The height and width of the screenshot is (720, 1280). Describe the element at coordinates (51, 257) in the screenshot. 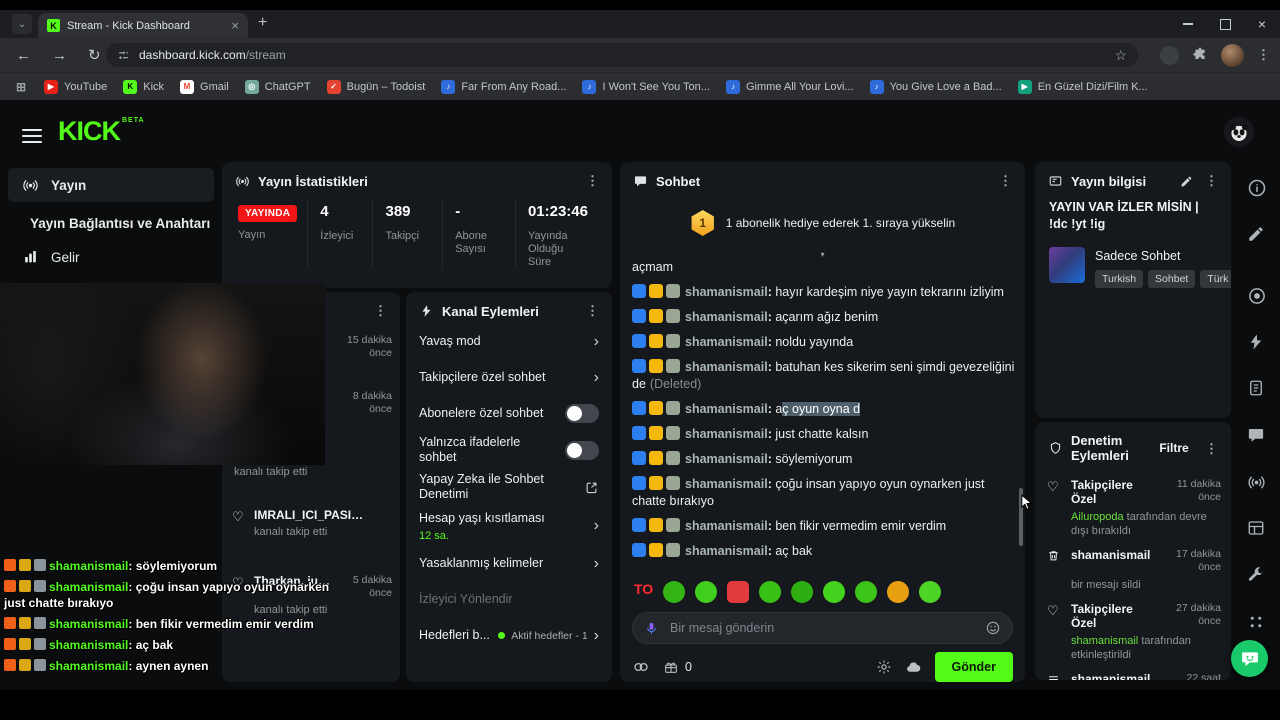

I see `sidebar-item-gelir: Gelir` at that location.